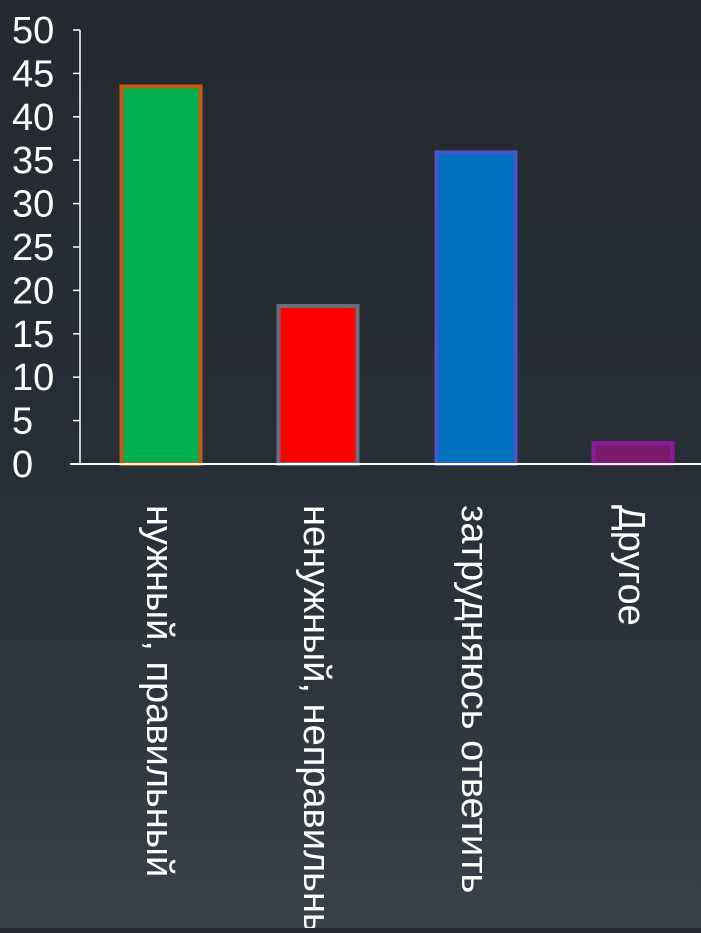  Describe the element at coordinates (22, 422) in the screenshot. I see `y-tick-label: 5` at that location.